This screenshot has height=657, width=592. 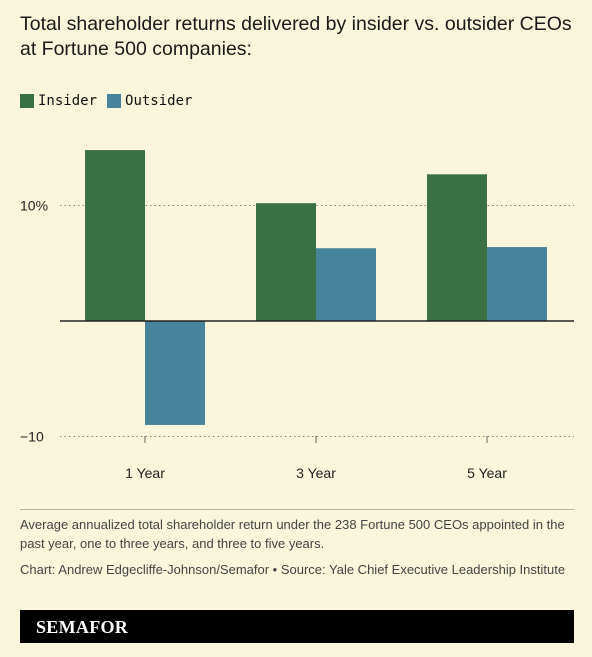 I want to click on legend-label-insider: Insider, so click(x=68, y=101).